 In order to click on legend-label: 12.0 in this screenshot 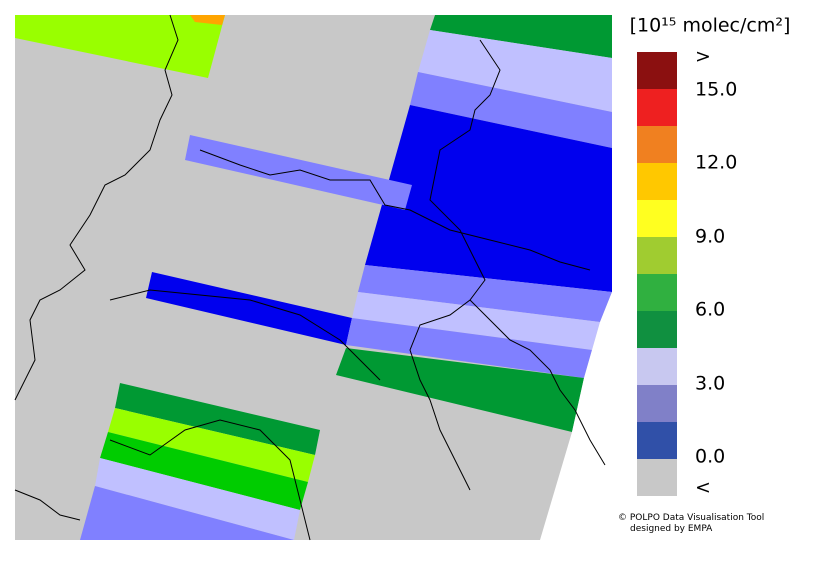, I will do `click(716, 163)`.